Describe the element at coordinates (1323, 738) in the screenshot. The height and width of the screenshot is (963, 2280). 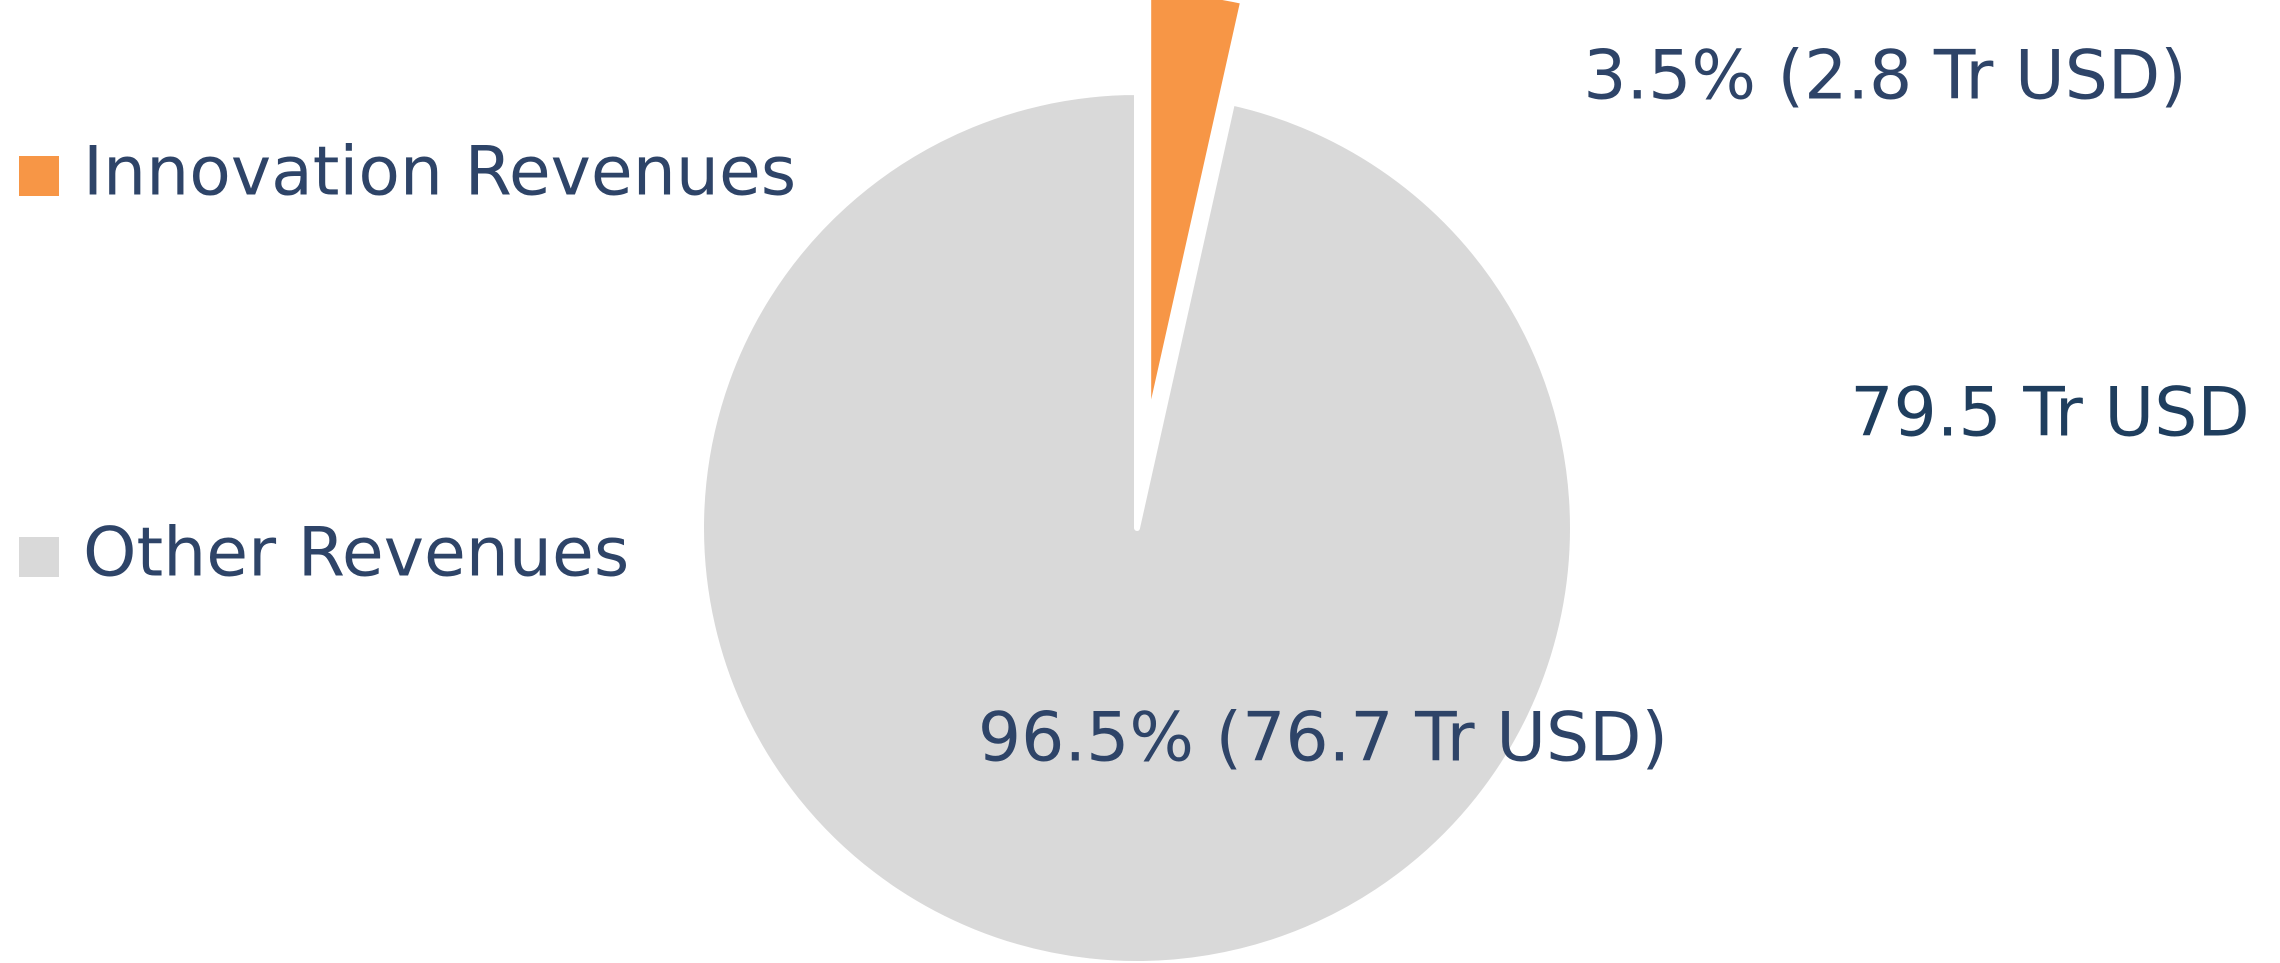
I see `slice-label: 96.5% (76.7 Tr USD)` at that location.